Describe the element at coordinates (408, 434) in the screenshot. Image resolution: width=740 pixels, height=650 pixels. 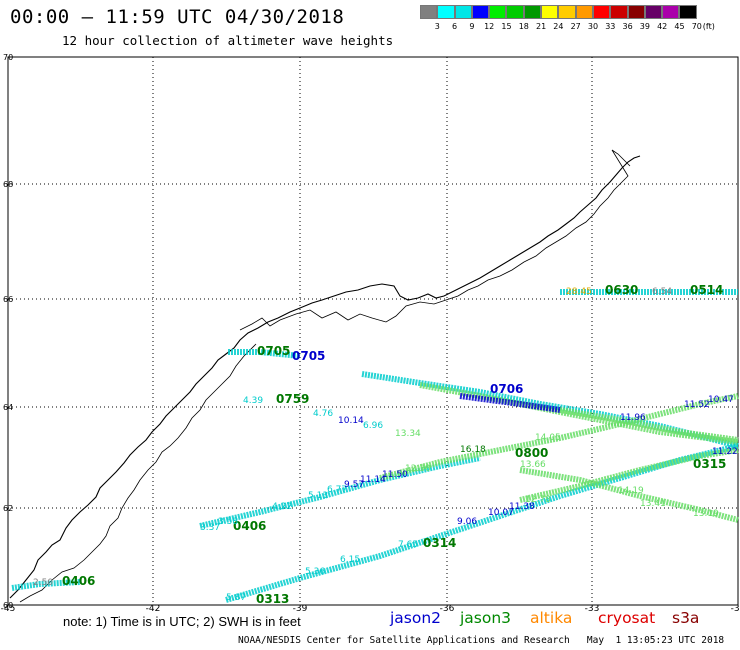
I see `wave-height-value: 13.34` at that location.